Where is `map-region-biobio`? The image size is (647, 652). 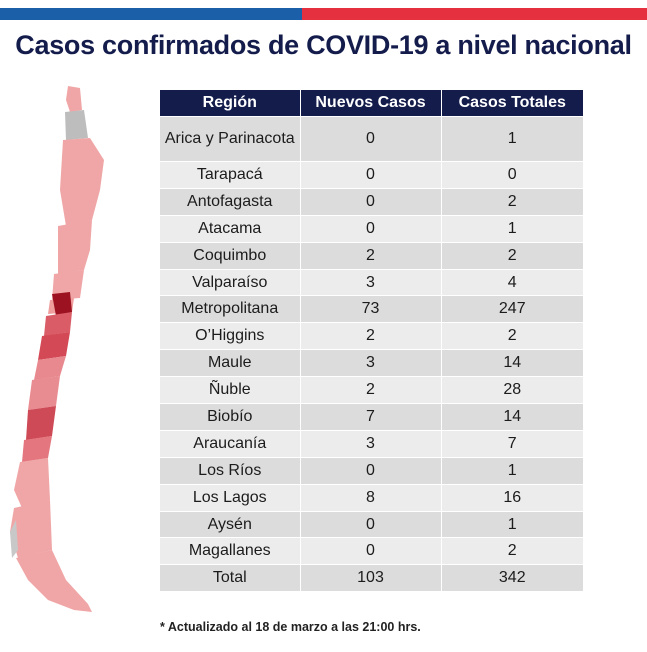
map-region-biobio is located at coordinates (44, 393).